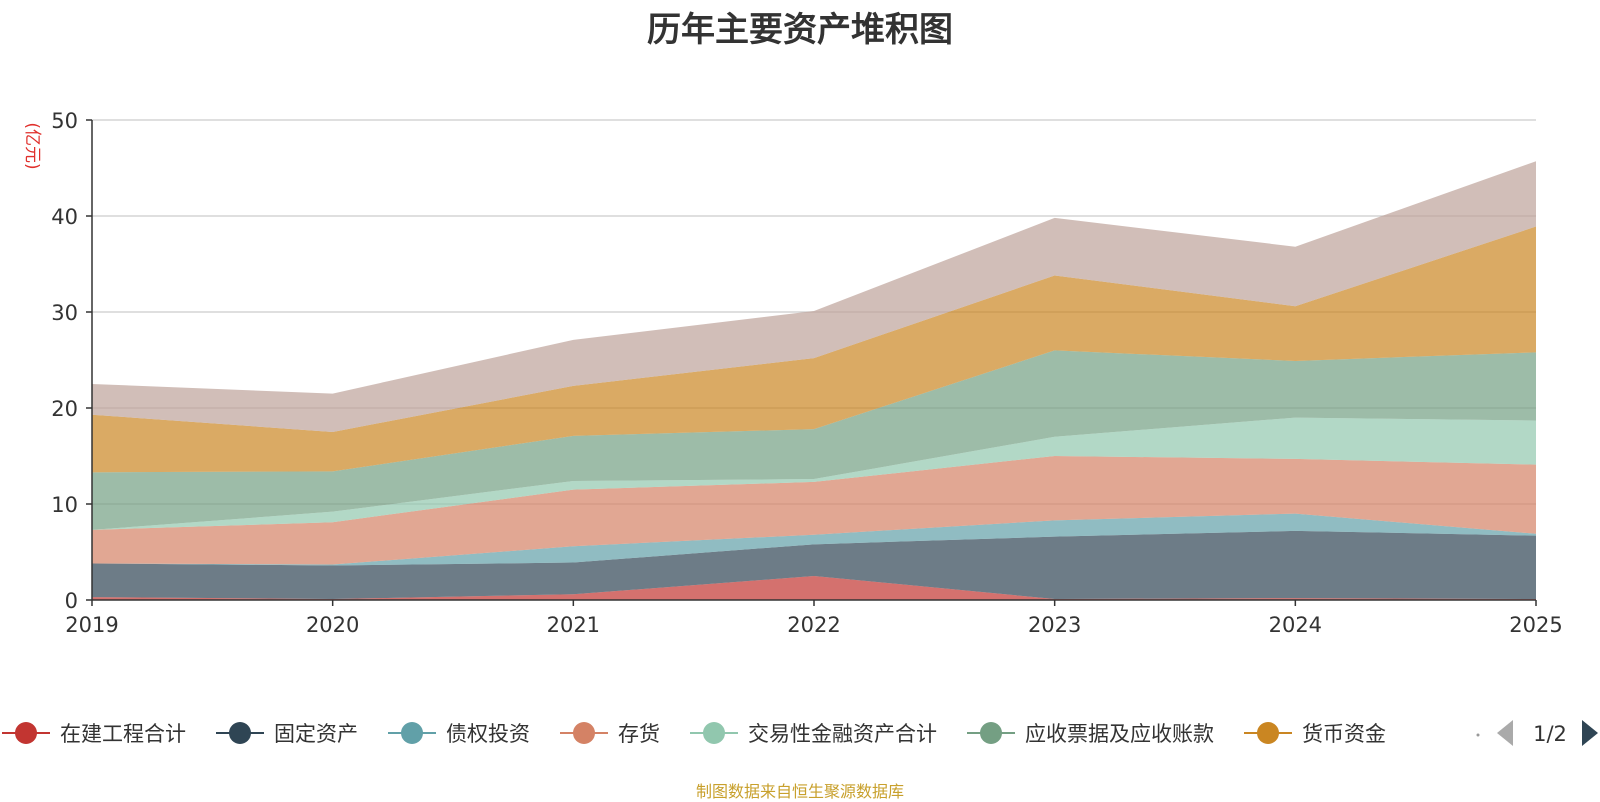 This screenshot has height=802, width=1600. I want to click on y-tick-label: 20, so click(64, 409).